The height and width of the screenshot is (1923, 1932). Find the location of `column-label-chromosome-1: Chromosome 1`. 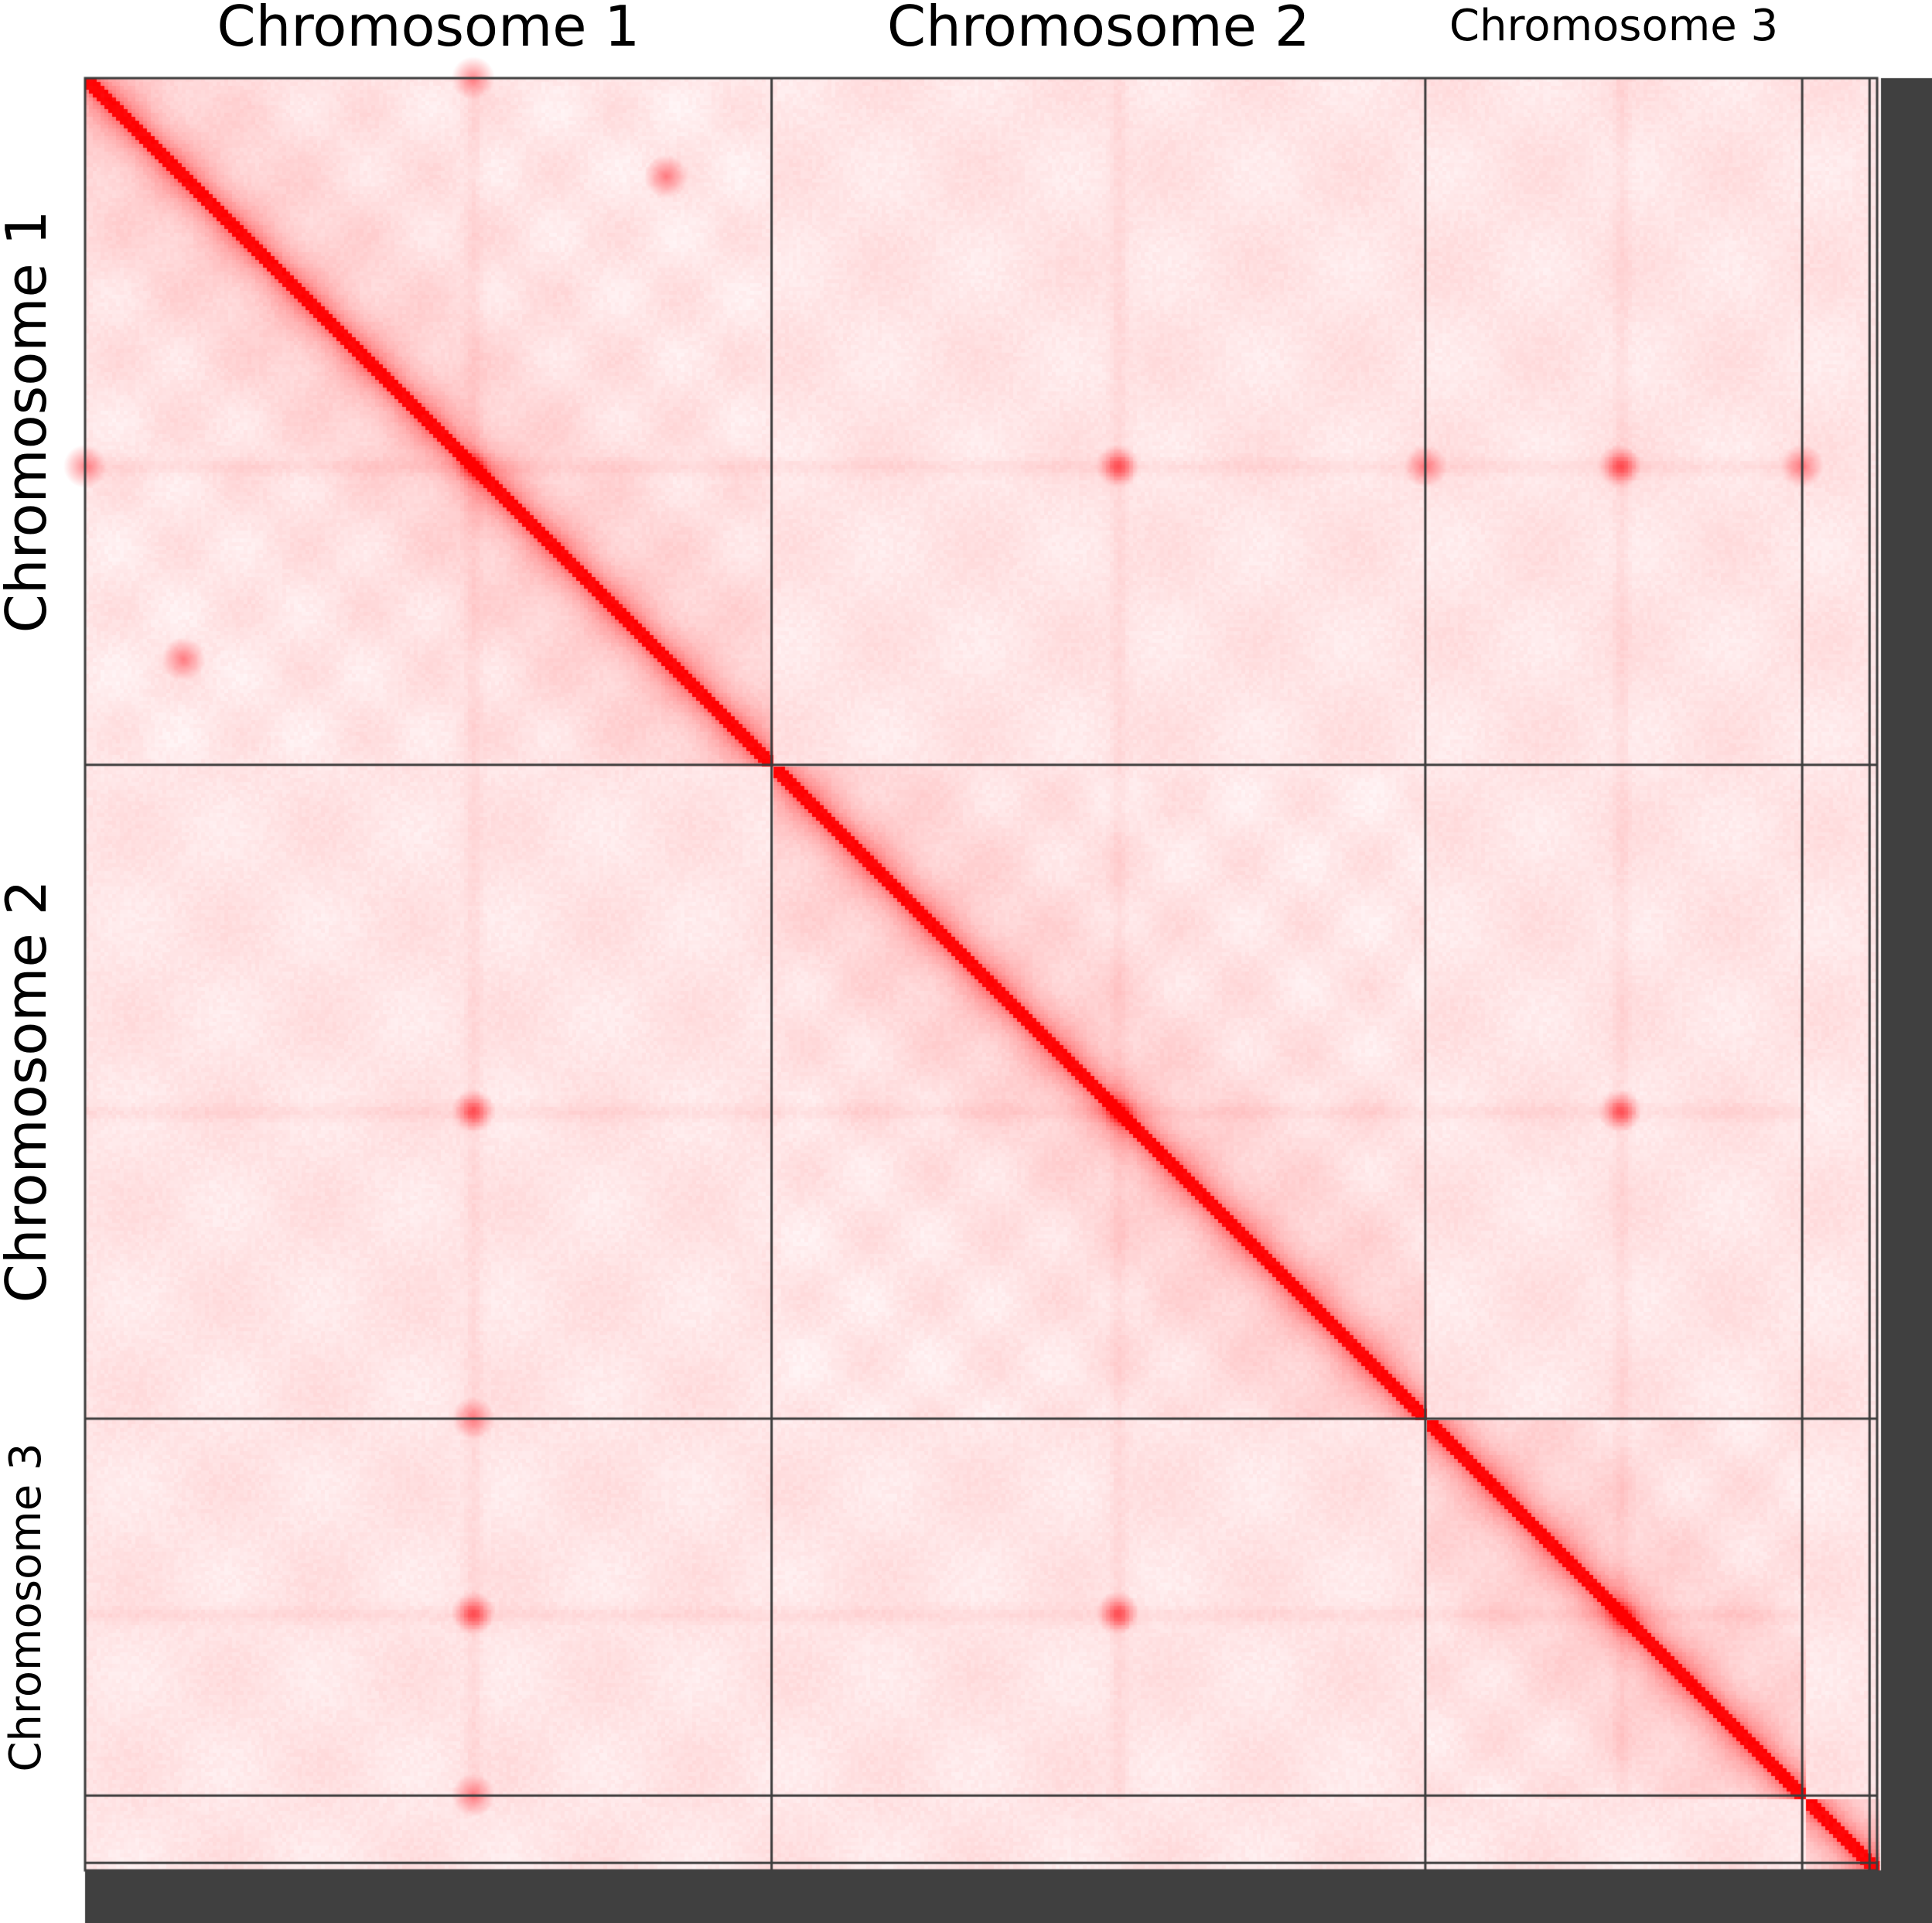

column-label-chromosome-1: Chromosome 1 is located at coordinates (428, 29).